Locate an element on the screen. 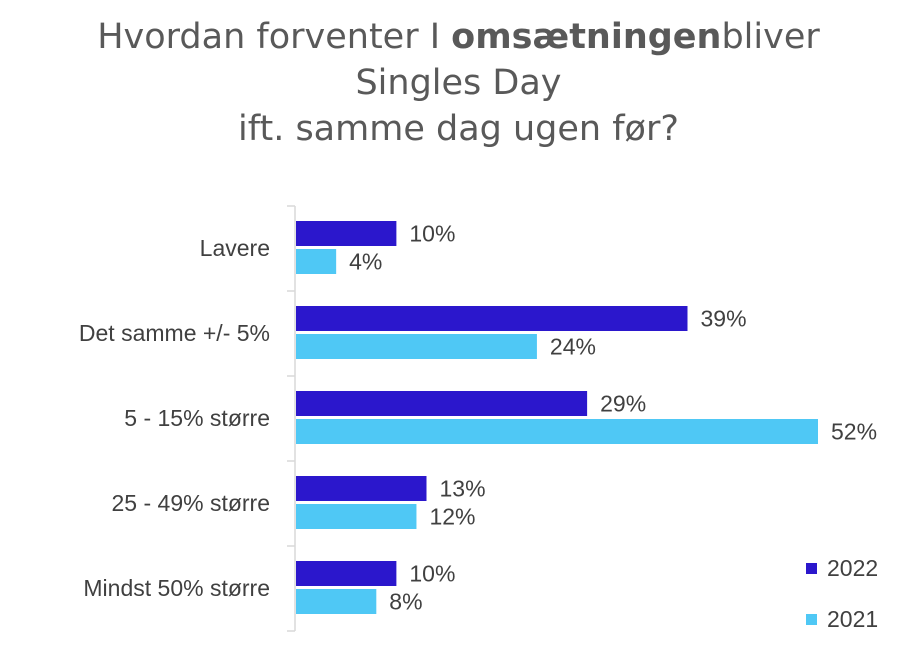 This screenshot has width=917, height=664. category-label: Lavere is located at coordinates (235, 248).